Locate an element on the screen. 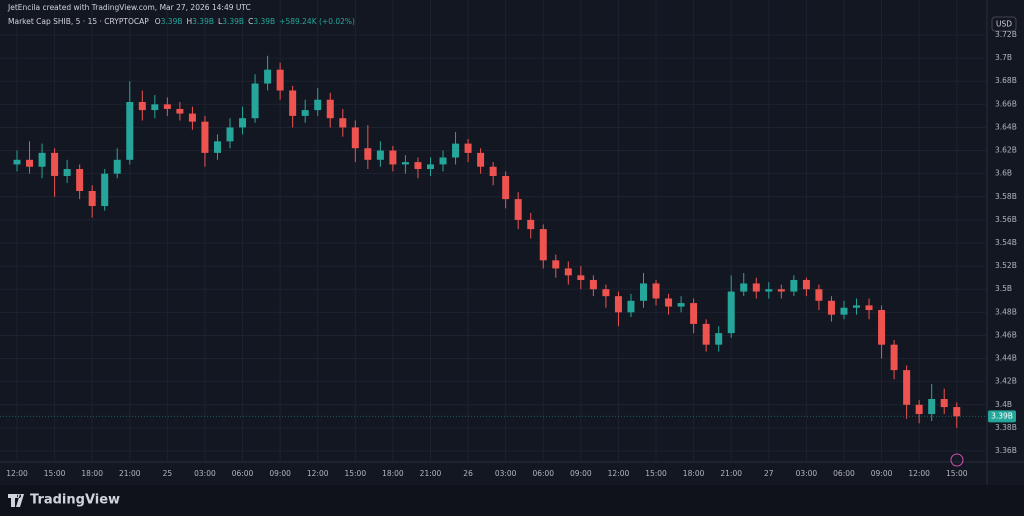  x-tick-label: 06:00 is located at coordinates (844, 473).